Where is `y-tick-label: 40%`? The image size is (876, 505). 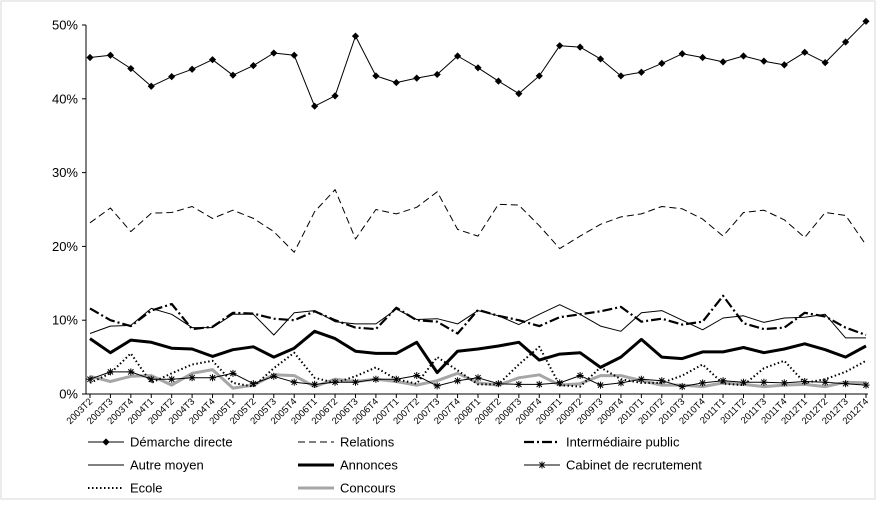 y-tick-label: 40% is located at coordinates (65, 98).